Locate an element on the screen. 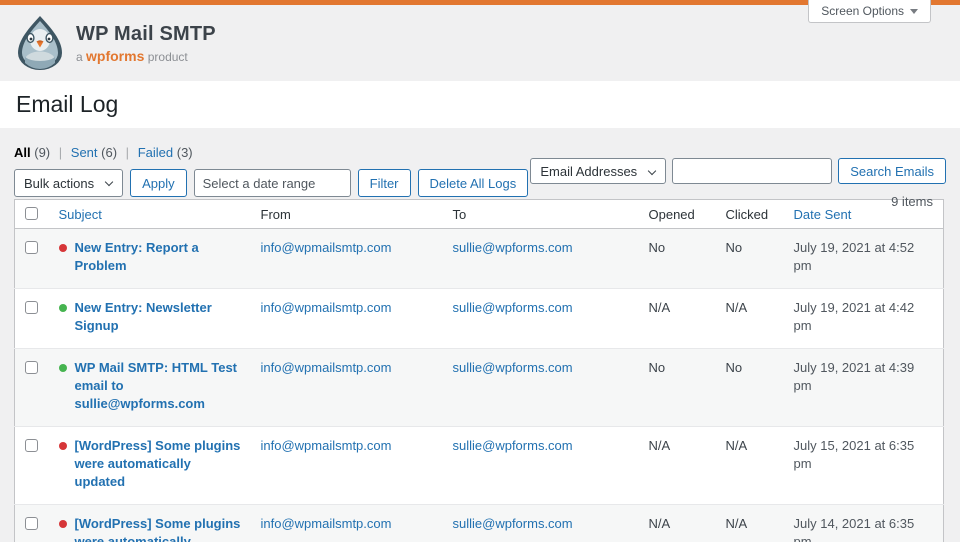  wpforms-brand: wpforms is located at coordinates (115, 55).